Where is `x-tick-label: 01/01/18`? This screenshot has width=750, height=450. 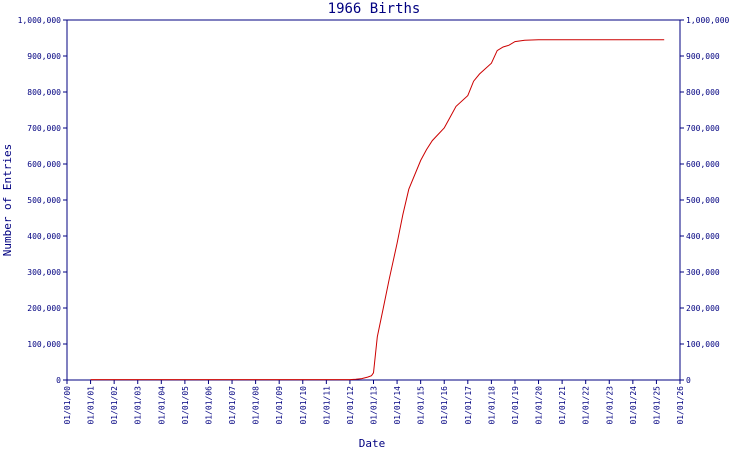
x-tick-label: 01/01/18 is located at coordinates (491, 405).